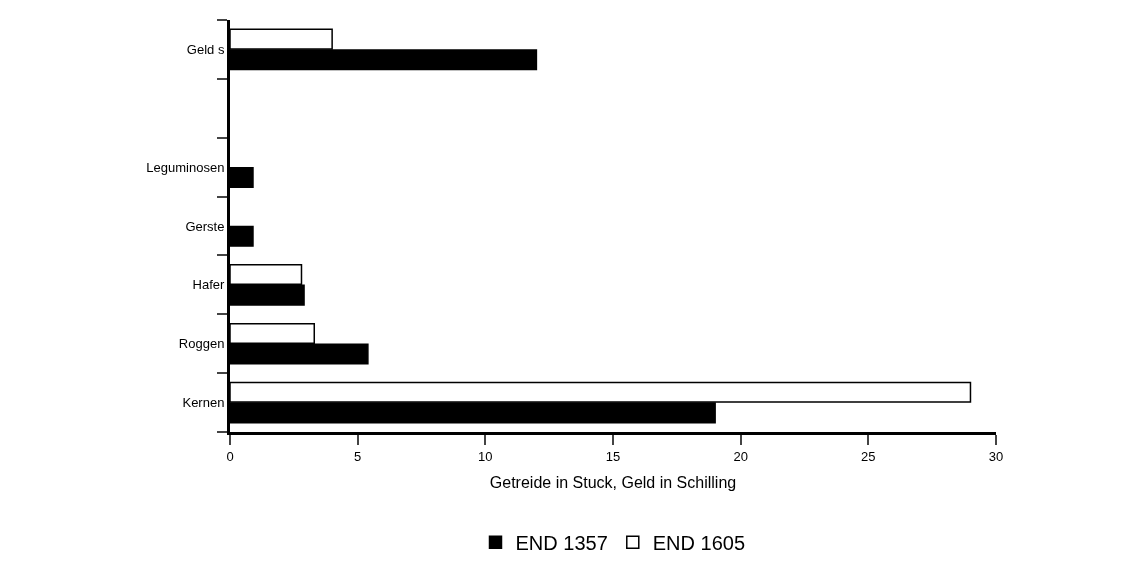 The image size is (1136, 574). I want to click on x-tick-label: 20, so click(740, 456).